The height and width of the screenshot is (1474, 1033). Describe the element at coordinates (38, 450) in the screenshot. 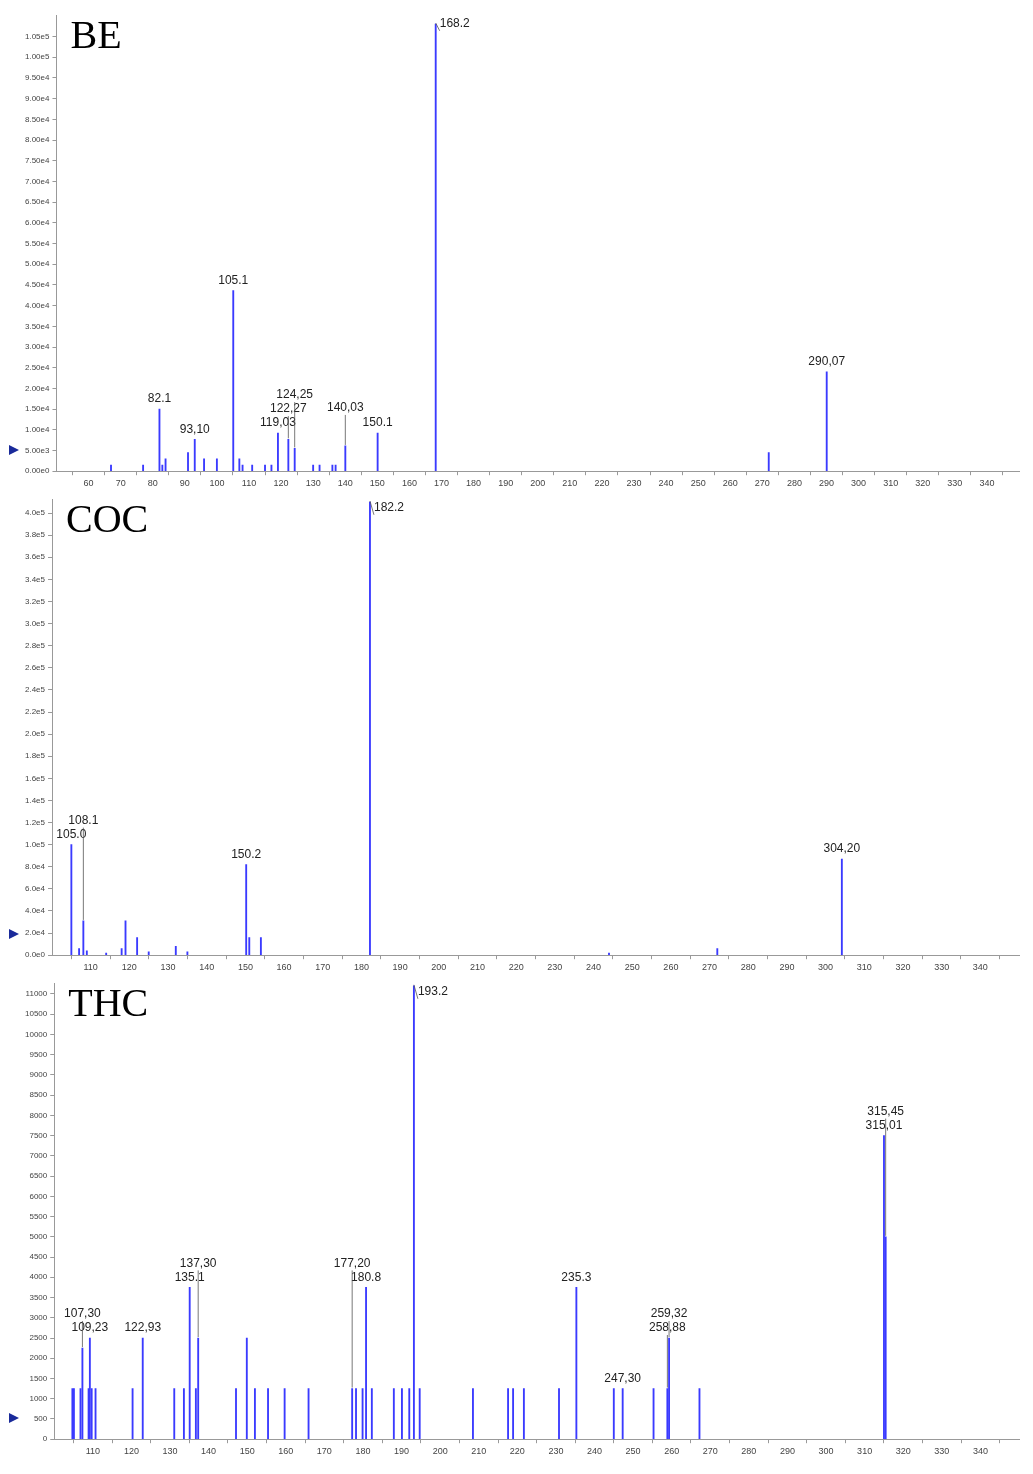

I see `y-tick-label: 5.00e3` at that location.